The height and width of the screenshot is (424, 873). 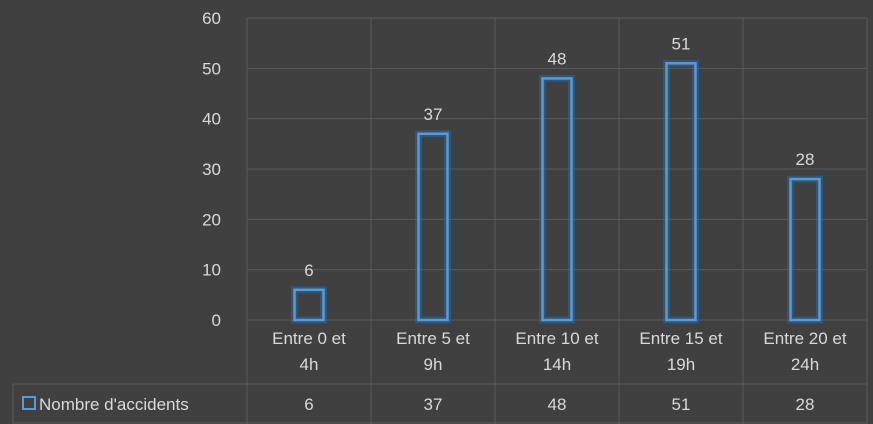 I want to click on y-tick-label: 30, so click(x=211, y=169).